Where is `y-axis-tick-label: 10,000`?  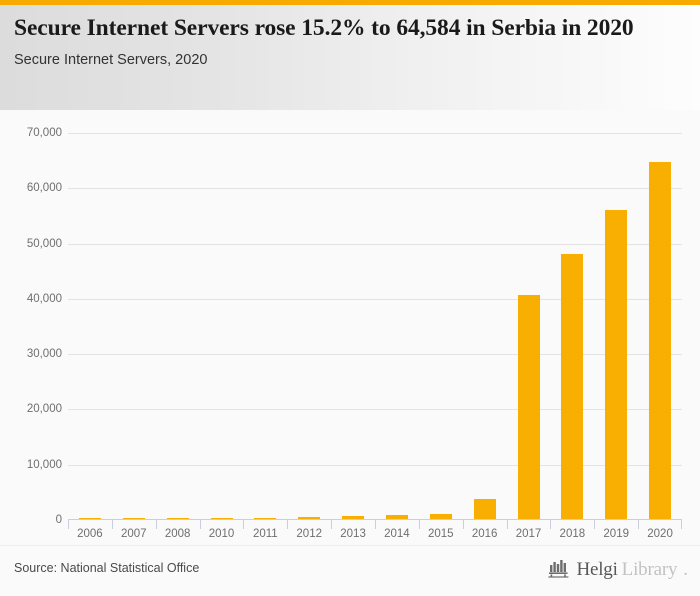
y-axis-tick-label: 10,000 is located at coordinates (44, 464).